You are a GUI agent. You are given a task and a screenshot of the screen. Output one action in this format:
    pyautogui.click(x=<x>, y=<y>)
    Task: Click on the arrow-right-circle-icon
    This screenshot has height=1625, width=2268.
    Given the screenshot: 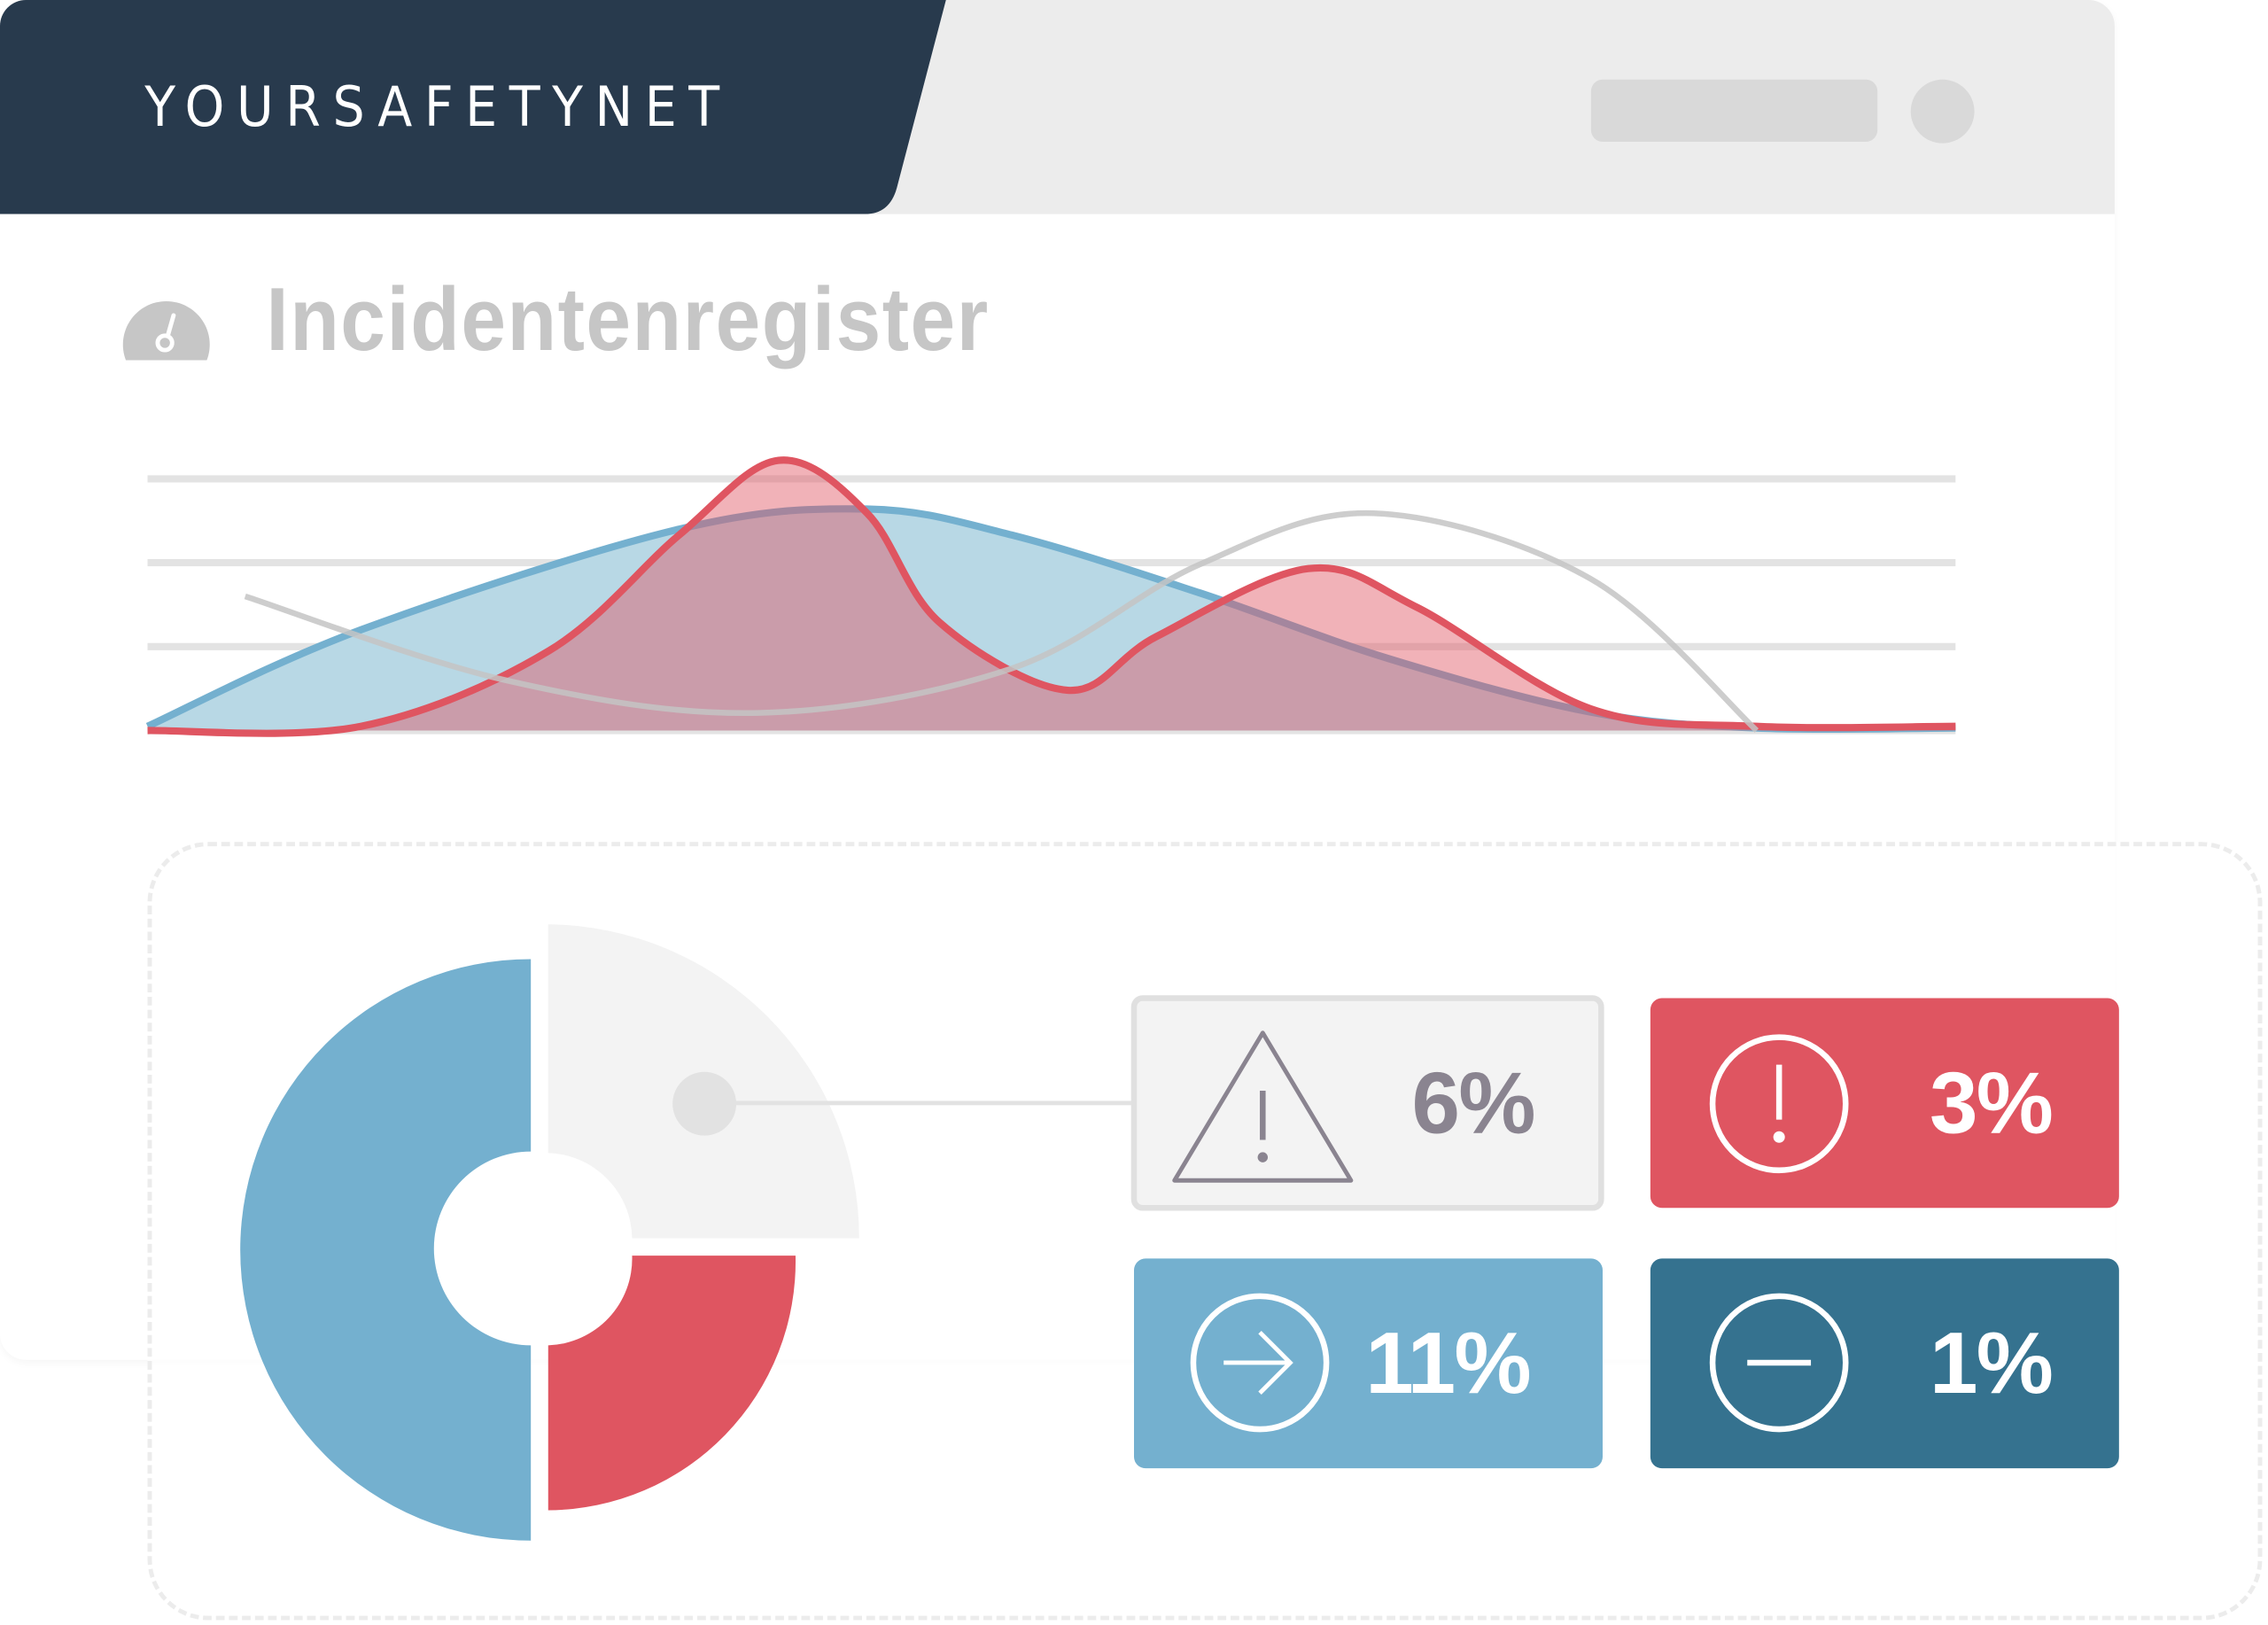 What is the action you would take?
    pyautogui.click(x=1260, y=1363)
    